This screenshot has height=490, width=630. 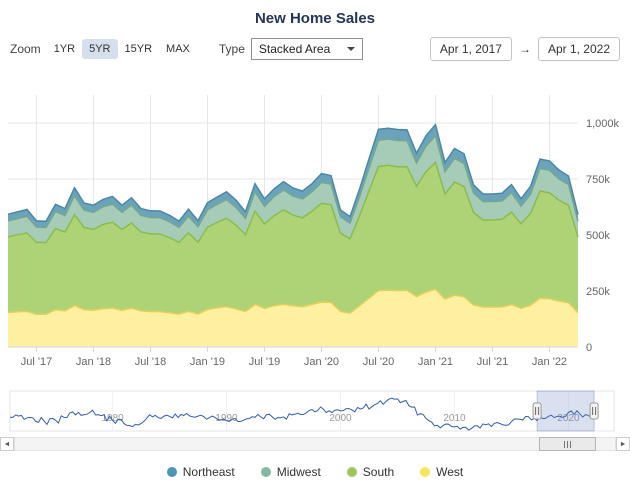 I want to click on y-axis-label: 0, so click(x=589, y=348).